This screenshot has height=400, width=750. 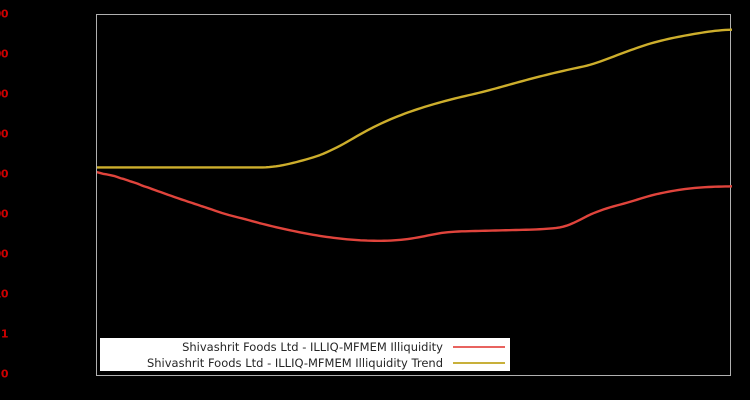 I want to click on y-axis-tick-label: 10000000, so click(x=4, y=54).